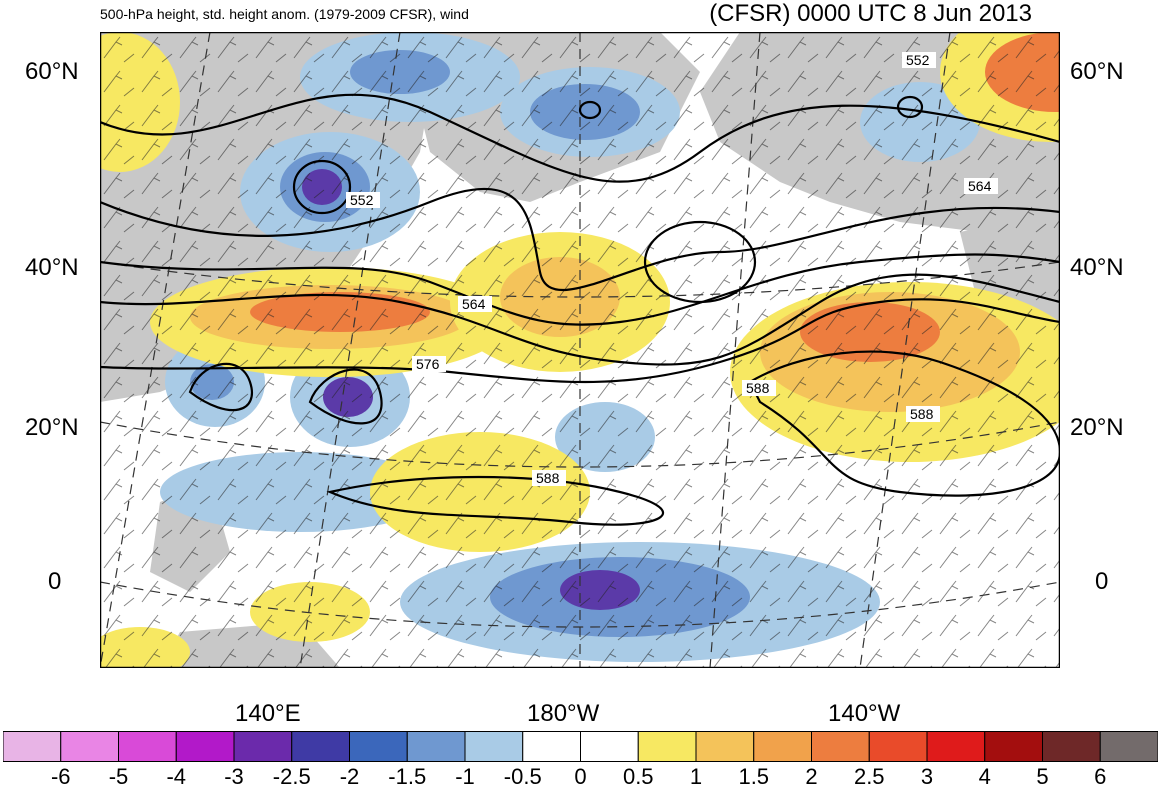 The width and height of the screenshot is (1160, 790). What do you see at coordinates (563, 713) in the screenshot?
I see `lon-label-180: 180°W` at bounding box center [563, 713].